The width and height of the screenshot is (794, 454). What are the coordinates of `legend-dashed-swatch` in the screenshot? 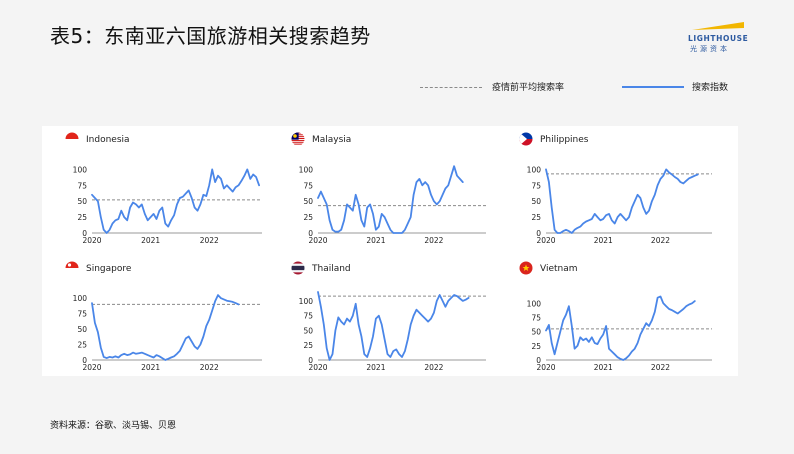 It's located at (451, 87).